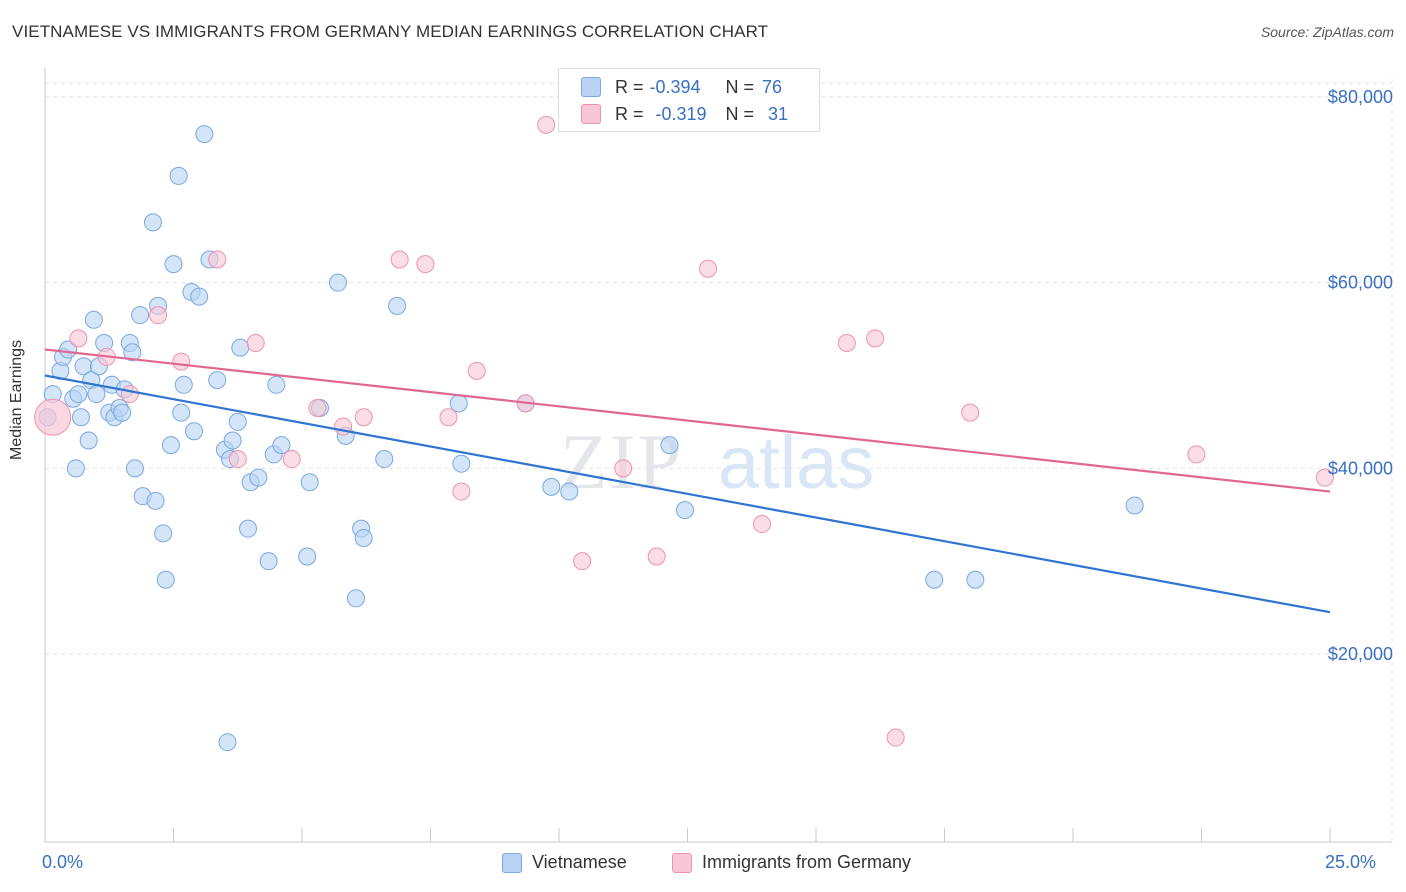  What do you see at coordinates (1360, 97) in the screenshot?
I see `y-tick-label: $80,000` at bounding box center [1360, 97].